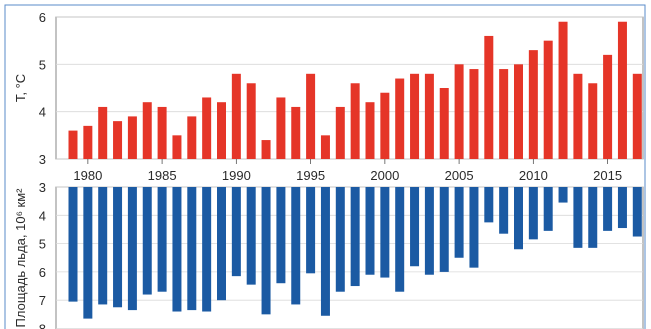  Describe the element at coordinates (42, 254) in the screenshot. I see `ice-area-y-ticks: 3 4 5 6 7 8` at that location.